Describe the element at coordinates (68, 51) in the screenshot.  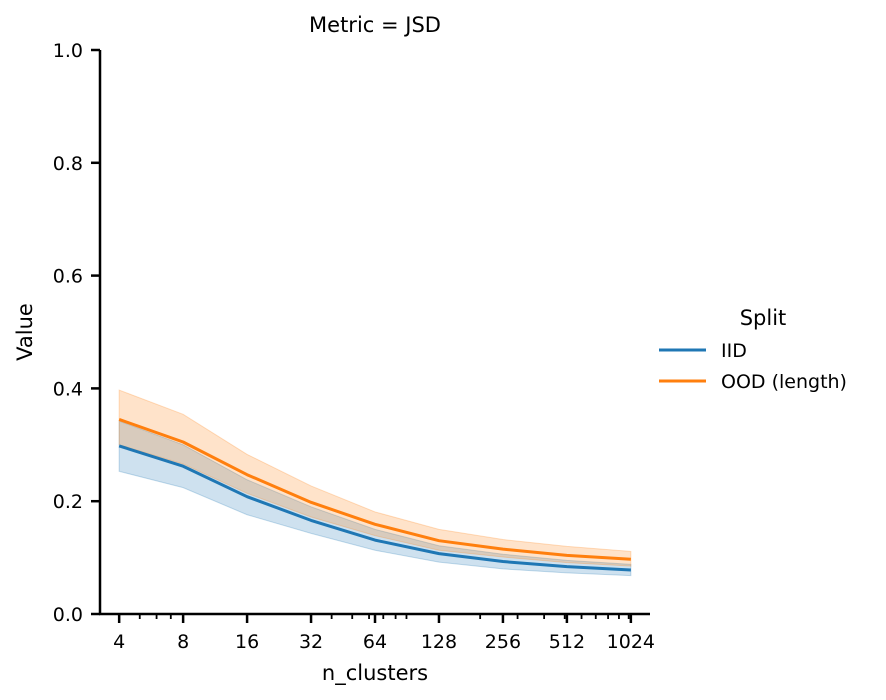
I see `y-tick-label: 1.0` at that location.